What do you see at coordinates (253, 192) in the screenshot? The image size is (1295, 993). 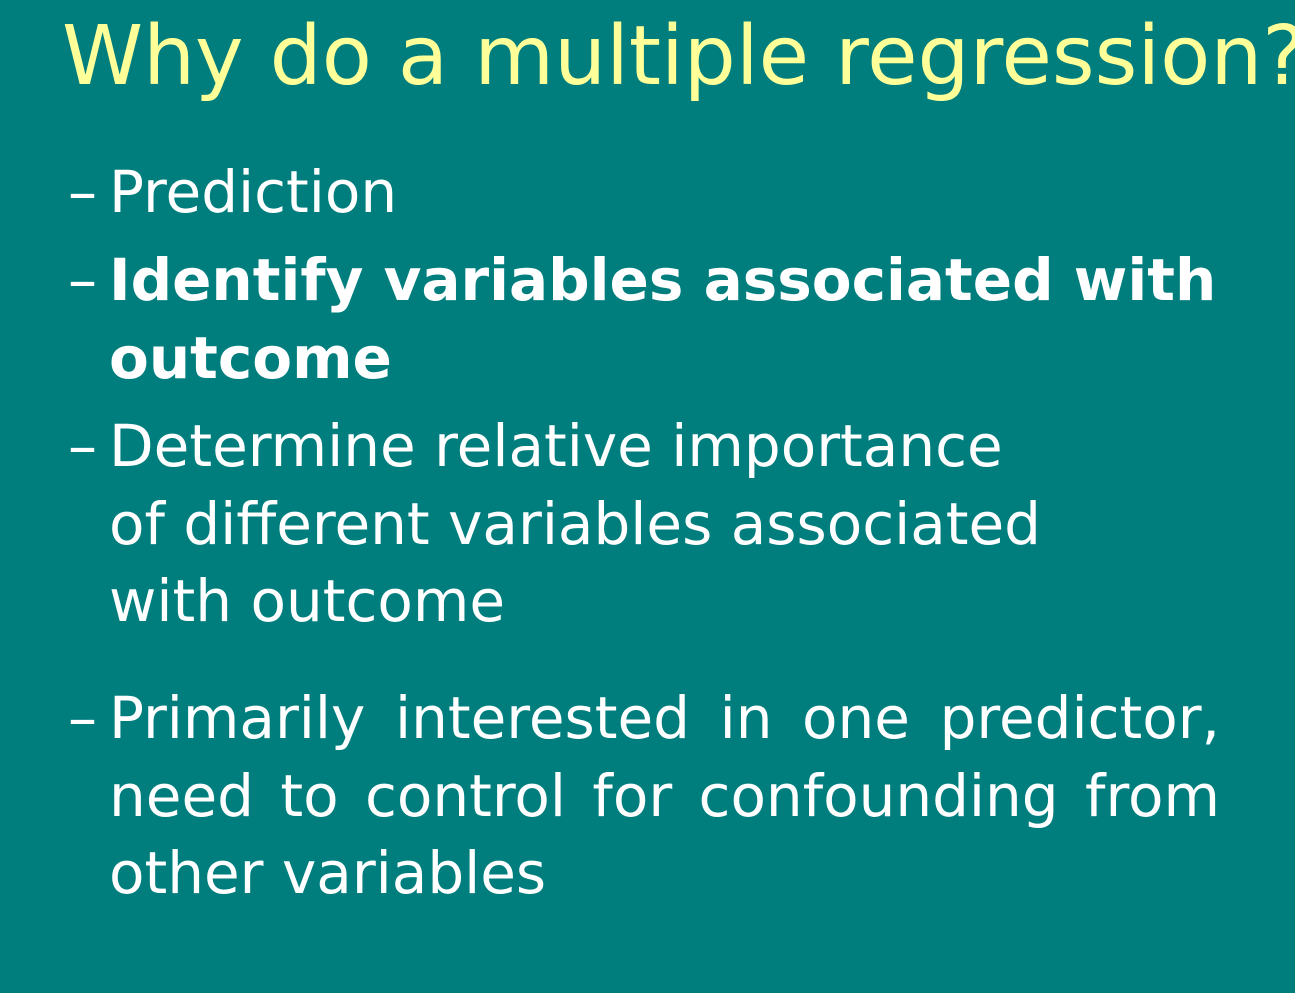 I see `bullet-text: Prediction` at bounding box center [253, 192].